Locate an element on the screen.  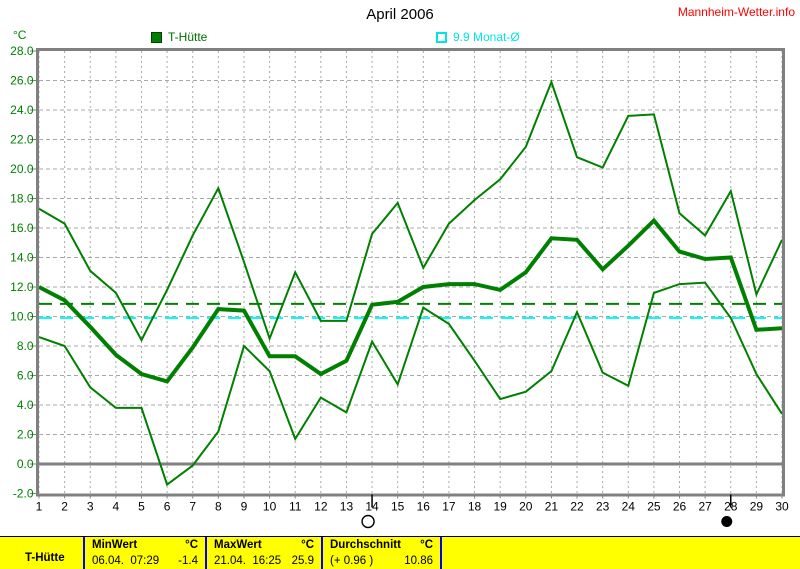
durchschnitt-unit: °C is located at coordinates (426, 545).